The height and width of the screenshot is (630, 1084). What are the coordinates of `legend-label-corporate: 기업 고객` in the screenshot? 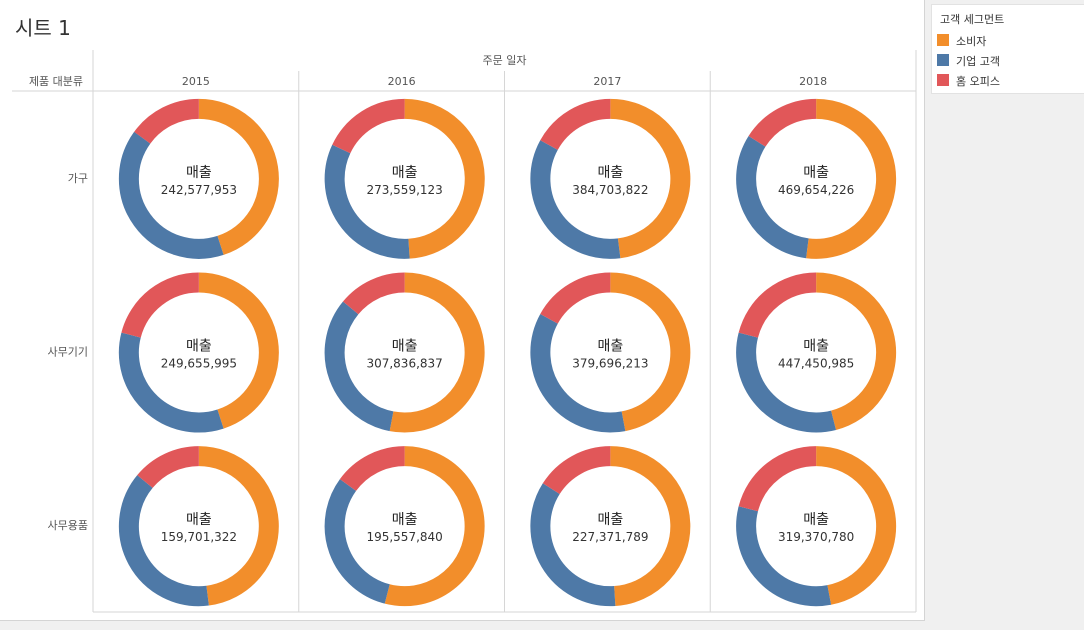 It's located at (978, 61).